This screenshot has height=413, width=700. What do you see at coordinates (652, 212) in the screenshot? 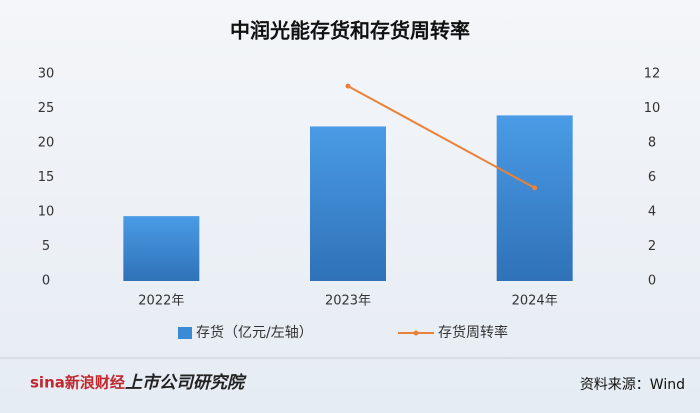
I see `y2-tick-label: 4` at bounding box center [652, 212].